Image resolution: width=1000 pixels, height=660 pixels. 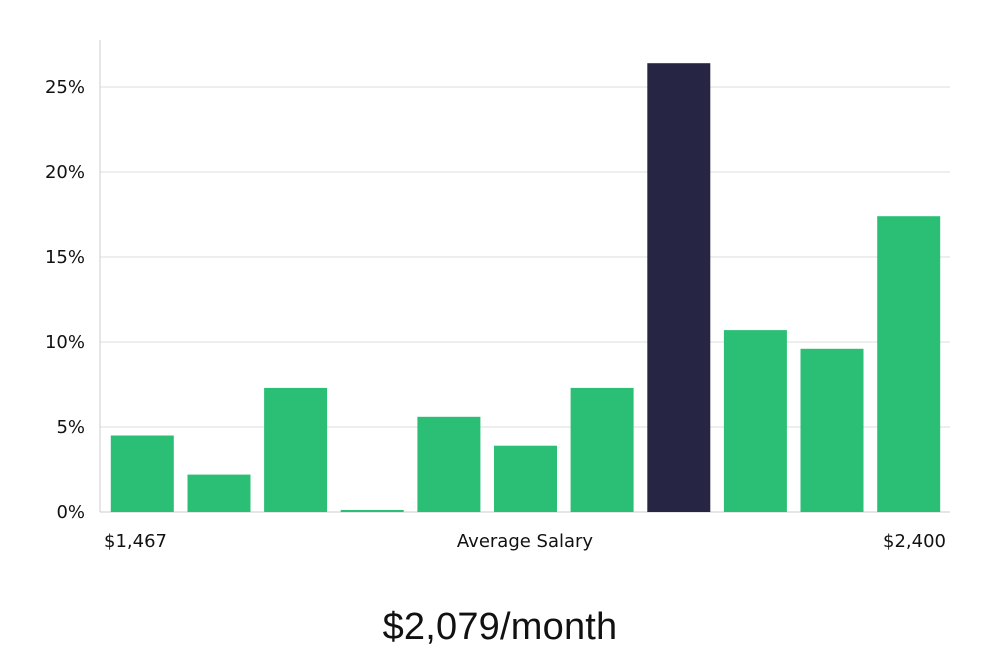 What do you see at coordinates (65, 300) in the screenshot?
I see `y-tick-labels: 0% 5% 10% 15% 20% 25%` at bounding box center [65, 300].